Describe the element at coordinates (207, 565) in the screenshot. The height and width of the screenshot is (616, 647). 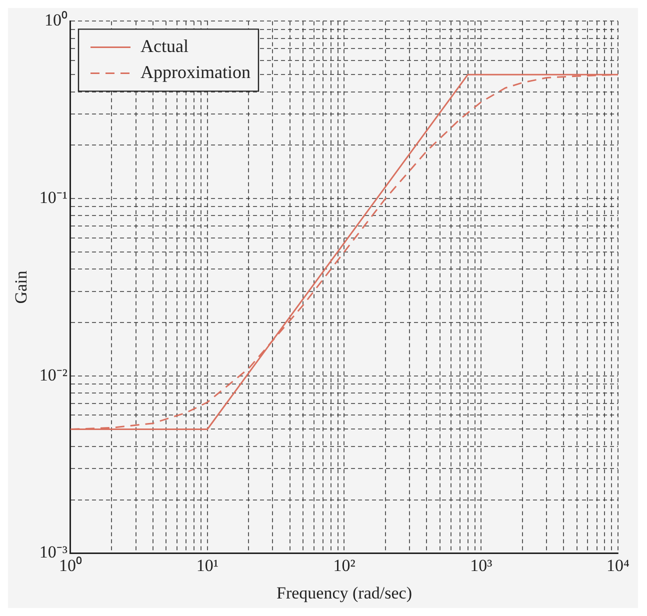
I see `x-tick-label: 10¹` at that location.